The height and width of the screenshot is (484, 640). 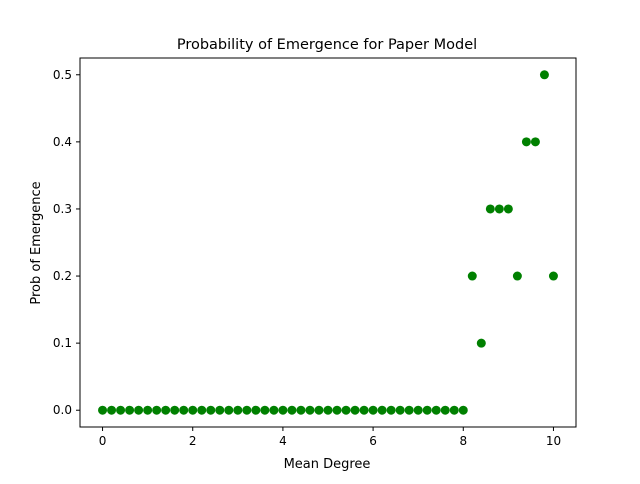 I want to click on y-tick-label: 0.3, so click(x=62, y=209).